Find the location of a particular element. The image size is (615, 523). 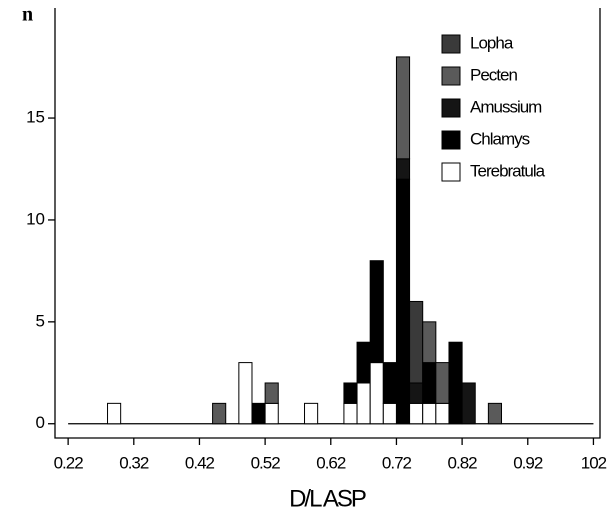

x-axis-label: D/L ASP is located at coordinates (327, 498).